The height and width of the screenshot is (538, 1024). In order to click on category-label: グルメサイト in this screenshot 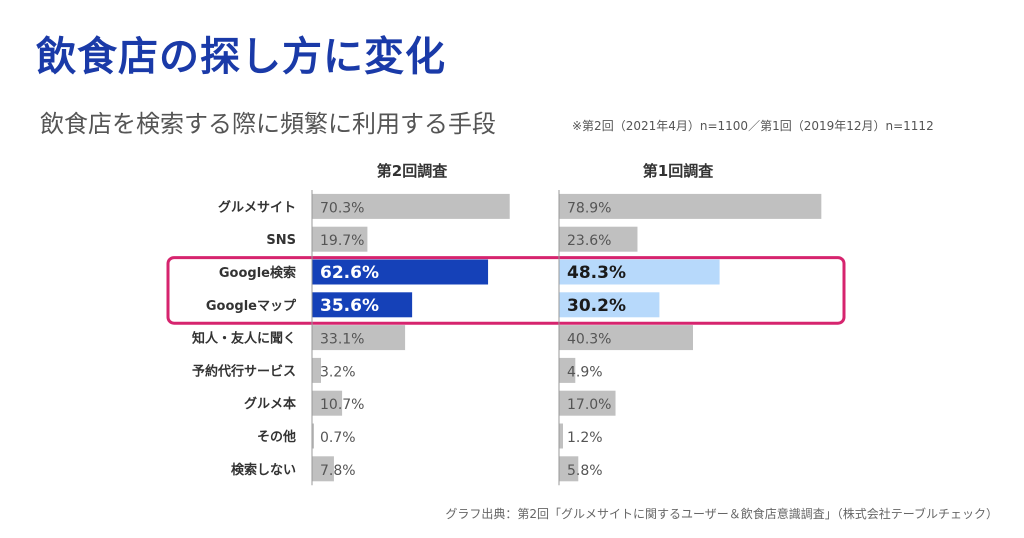, I will do `click(257, 207)`.